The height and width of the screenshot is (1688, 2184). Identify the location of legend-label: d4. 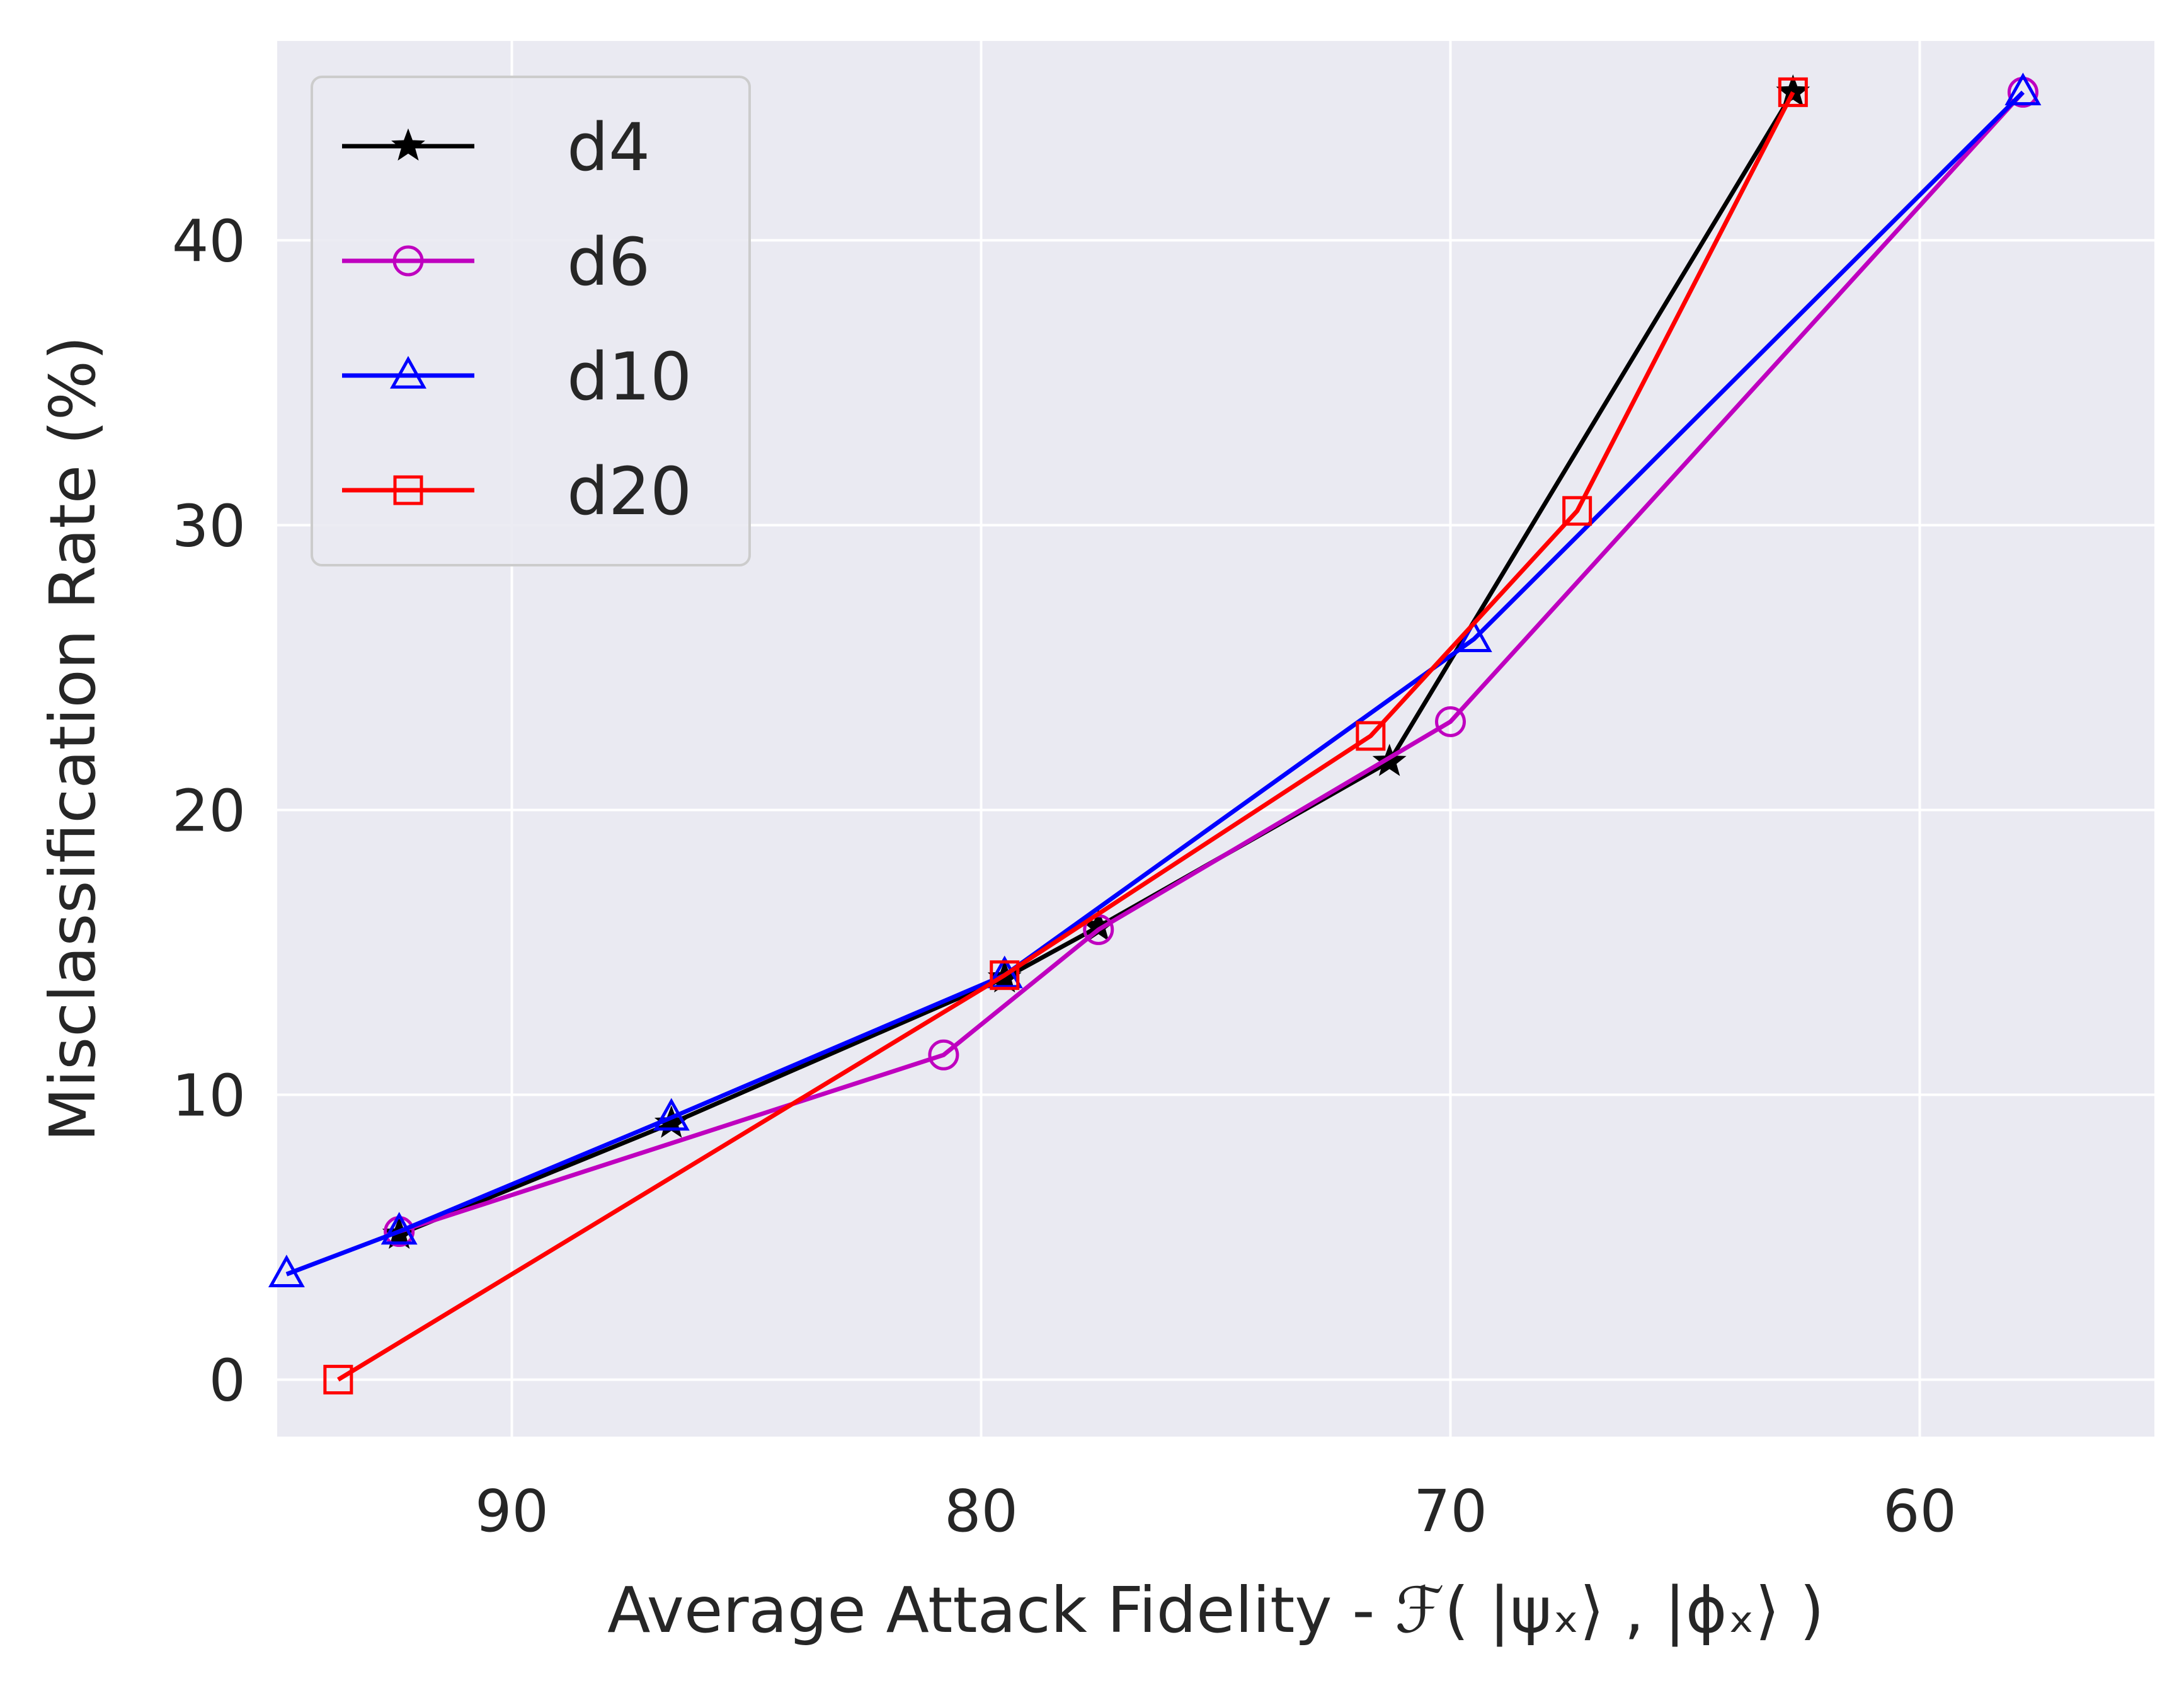
(608, 147).